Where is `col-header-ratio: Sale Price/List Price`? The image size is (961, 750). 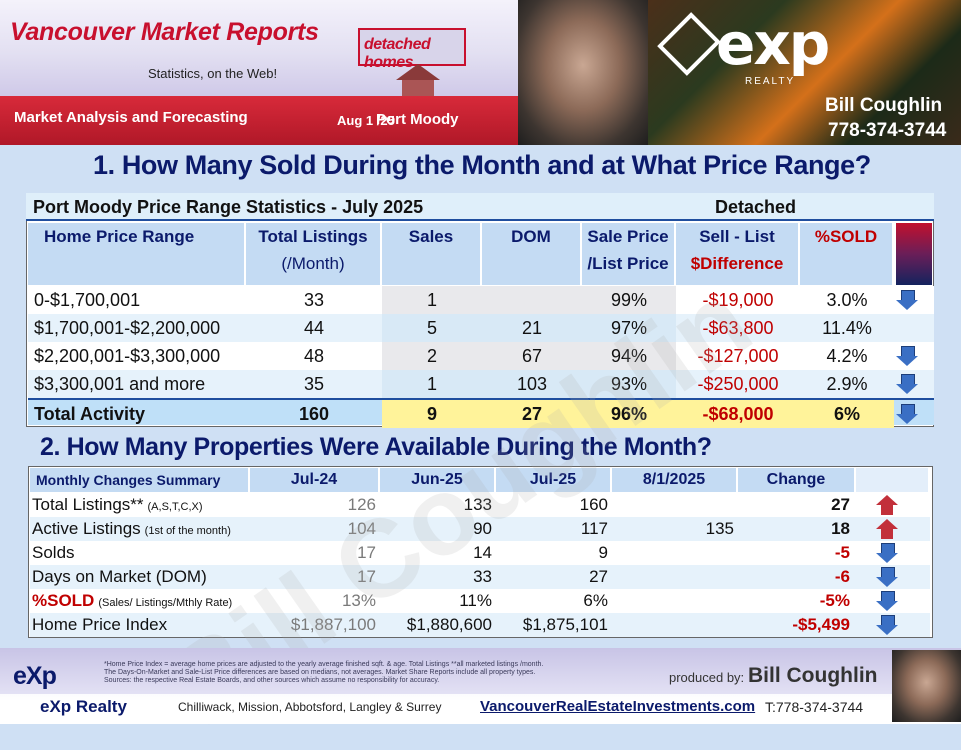
col-header-ratio: Sale Price/List Price is located at coordinates (629, 254).